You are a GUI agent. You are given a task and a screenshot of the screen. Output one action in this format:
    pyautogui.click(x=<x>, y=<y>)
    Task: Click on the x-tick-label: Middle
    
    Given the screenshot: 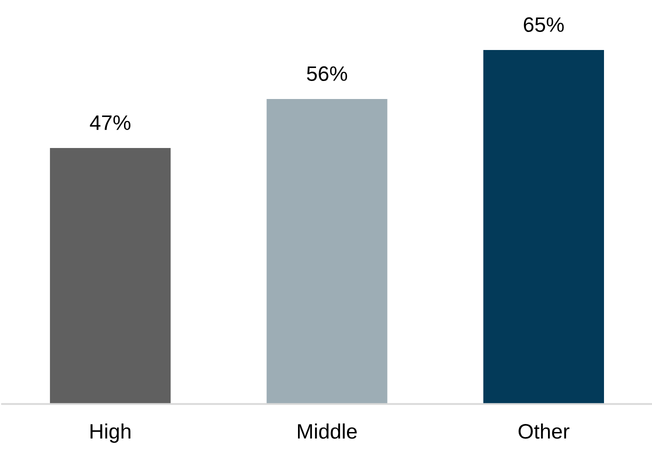 What is the action you would take?
    pyautogui.click(x=327, y=431)
    